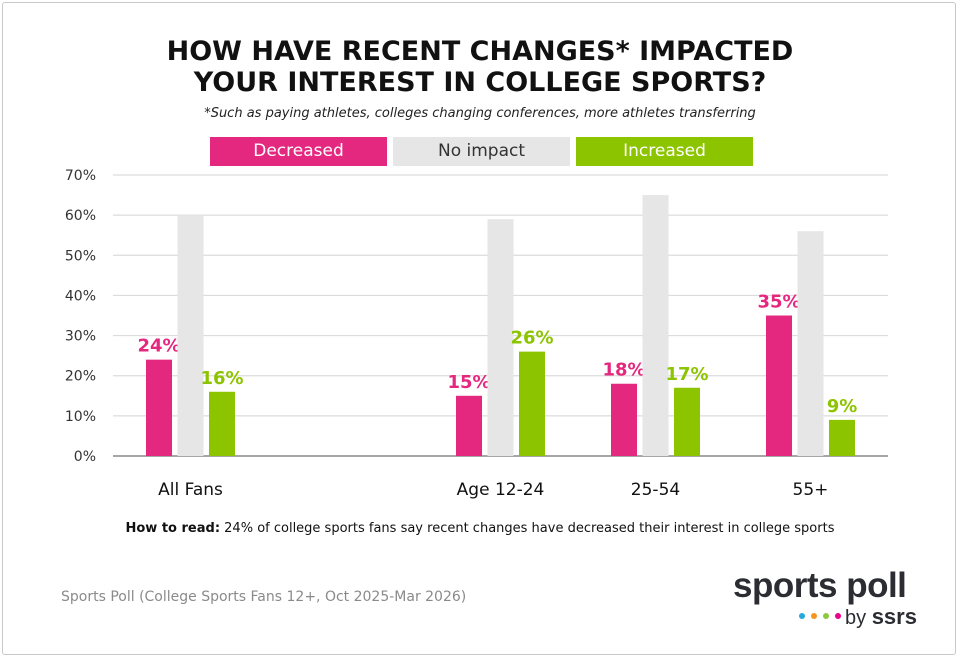  What do you see at coordinates (480, 51) in the screenshot?
I see `title-line-1: HOW HAVE RECENT CHANGES* IMPACTED` at bounding box center [480, 51].